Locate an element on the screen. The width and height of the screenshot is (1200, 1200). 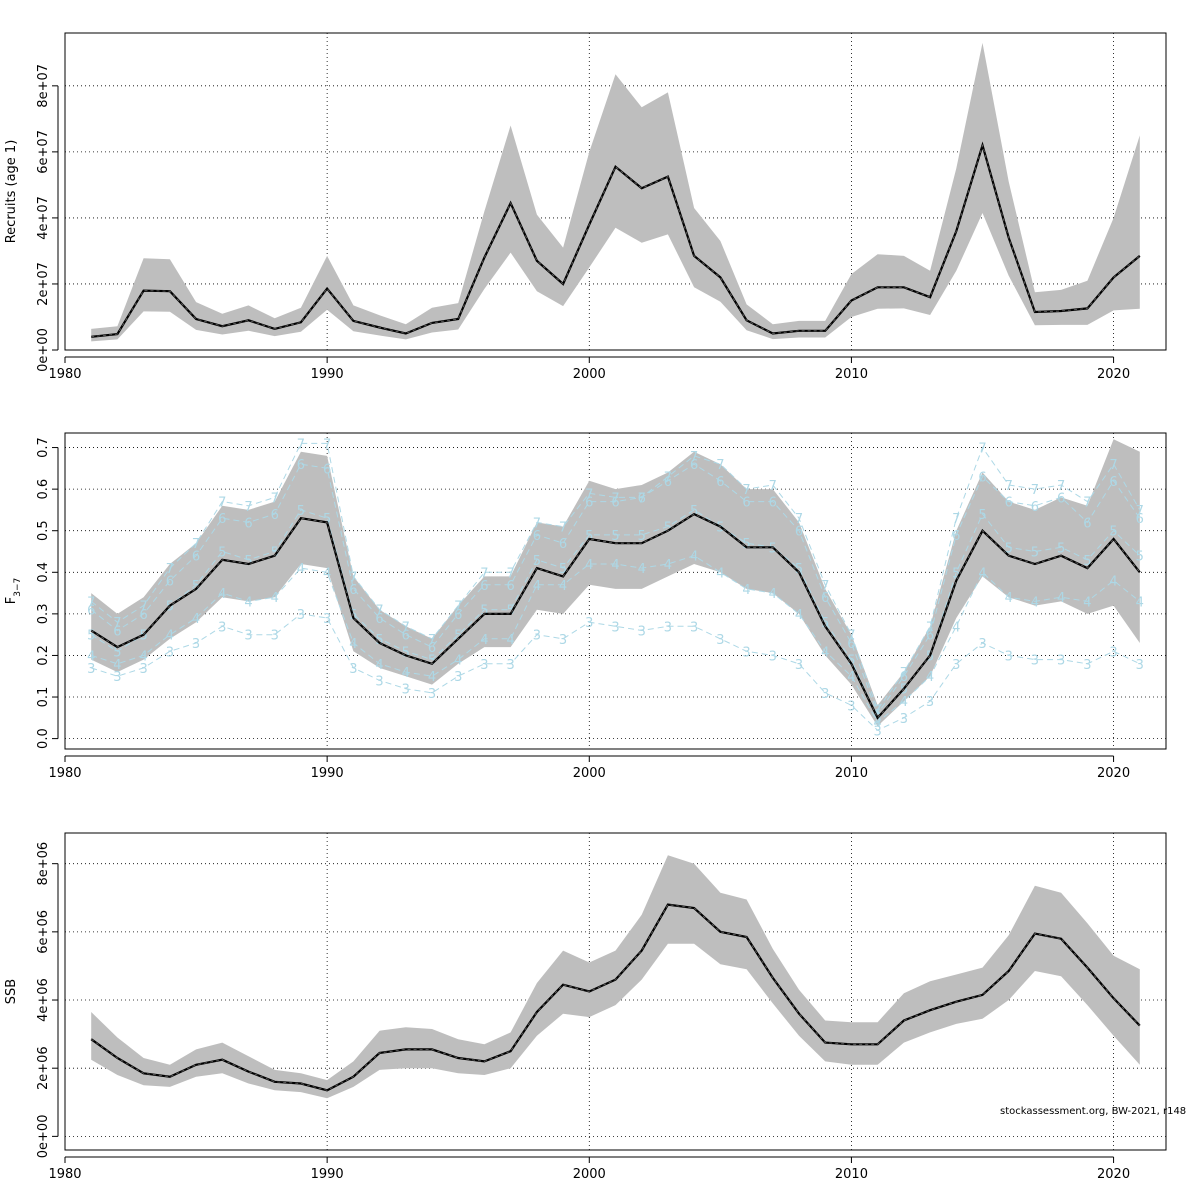
x-tick-label: 2010 is located at coordinates (851, 1174).